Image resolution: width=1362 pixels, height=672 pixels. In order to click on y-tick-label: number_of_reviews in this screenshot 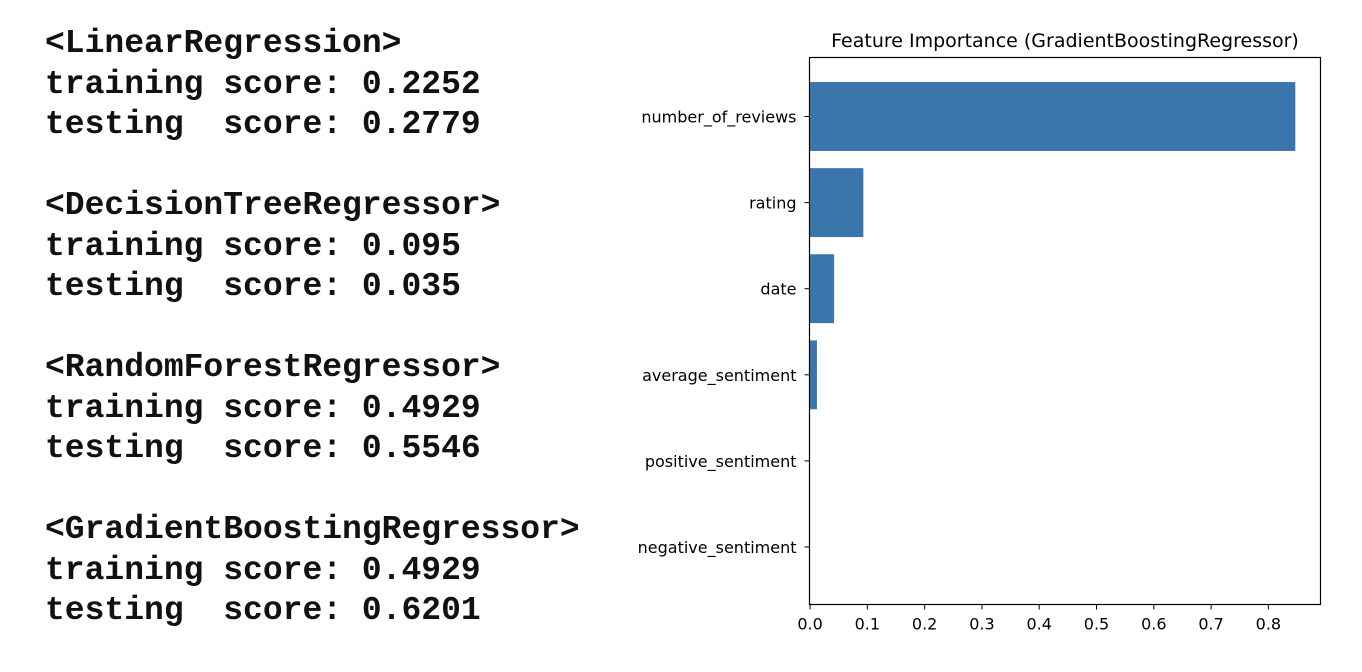, I will do `click(718, 118)`.